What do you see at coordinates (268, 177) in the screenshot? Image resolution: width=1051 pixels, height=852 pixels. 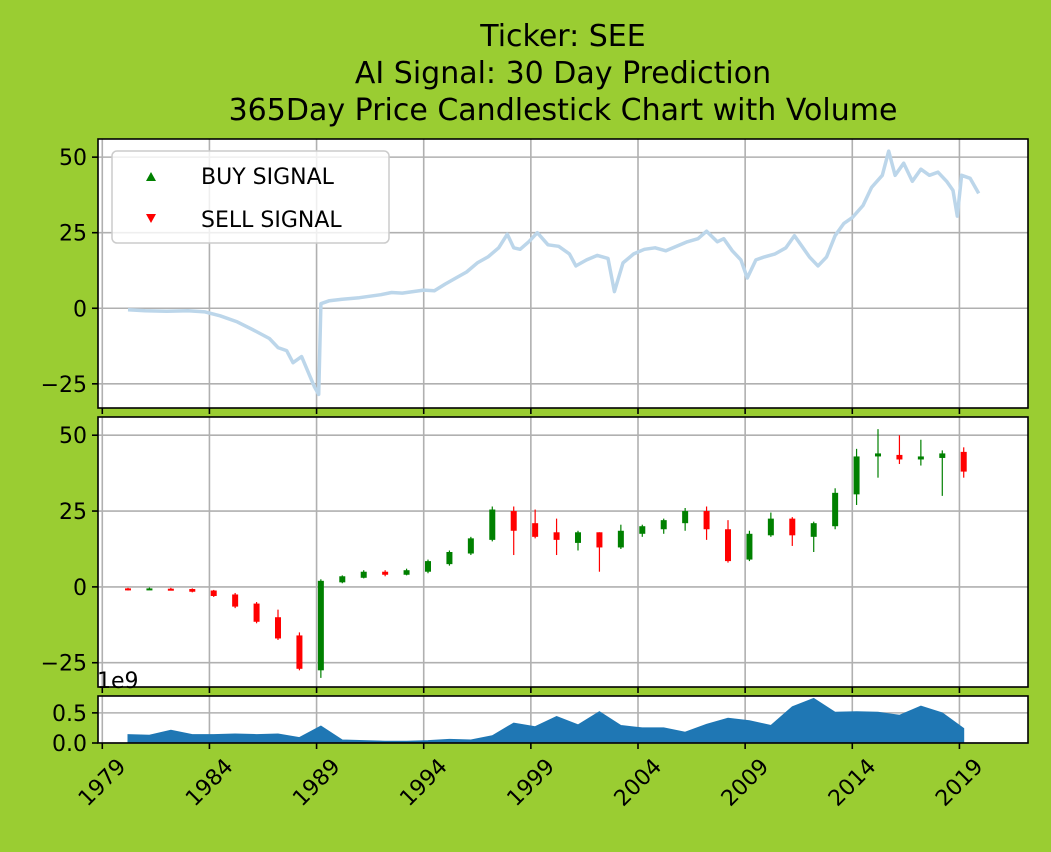 I see `legend-label-buy: BUY SIGNAL` at bounding box center [268, 177].